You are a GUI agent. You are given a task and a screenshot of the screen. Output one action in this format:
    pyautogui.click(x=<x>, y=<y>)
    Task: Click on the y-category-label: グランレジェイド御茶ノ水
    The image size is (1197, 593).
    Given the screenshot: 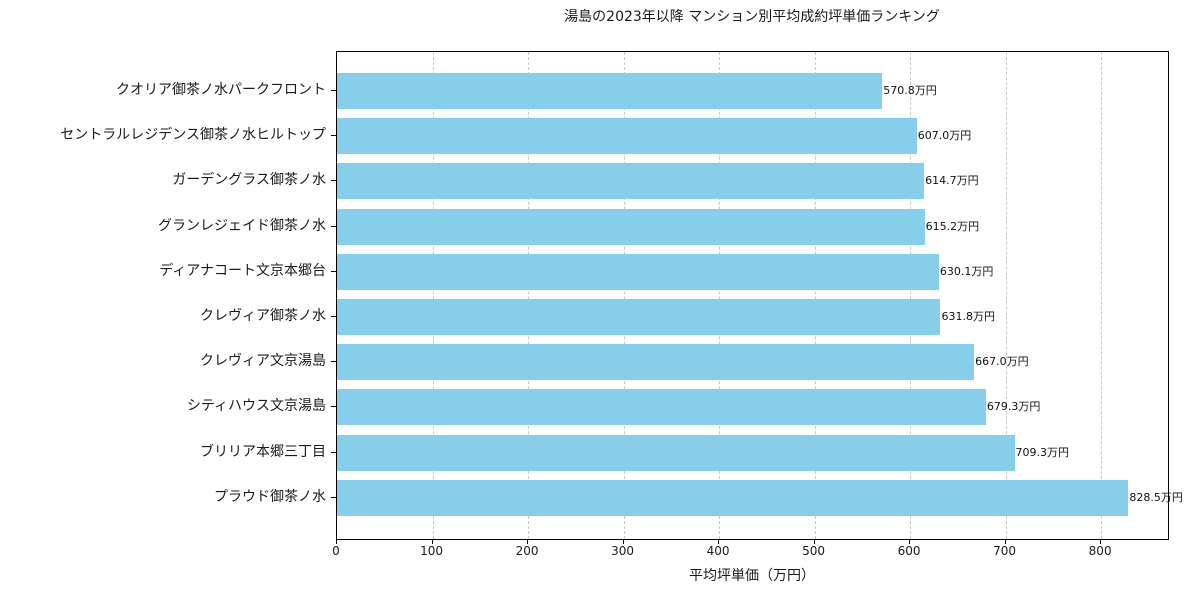 What is the action you would take?
    pyautogui.click(x=242, y=225)
    